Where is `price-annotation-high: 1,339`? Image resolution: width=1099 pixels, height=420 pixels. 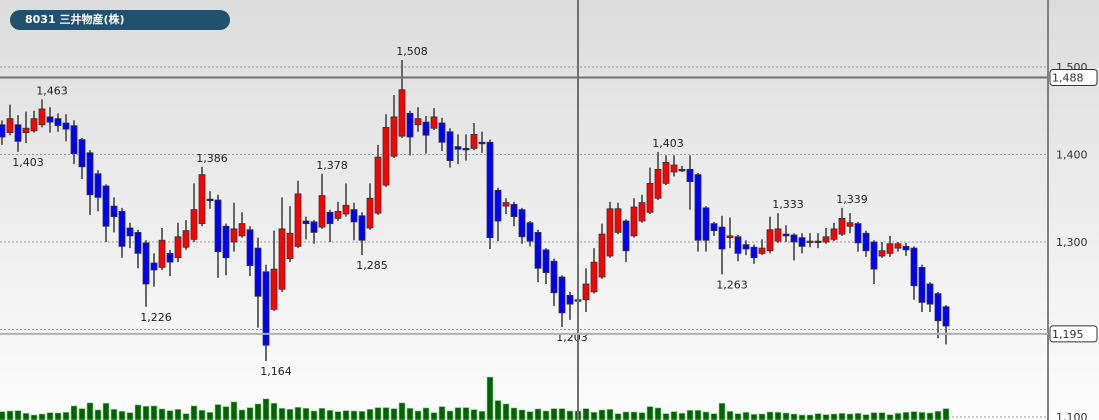
price-annotation-high: 1,339 is located at coordinates (852, 199).